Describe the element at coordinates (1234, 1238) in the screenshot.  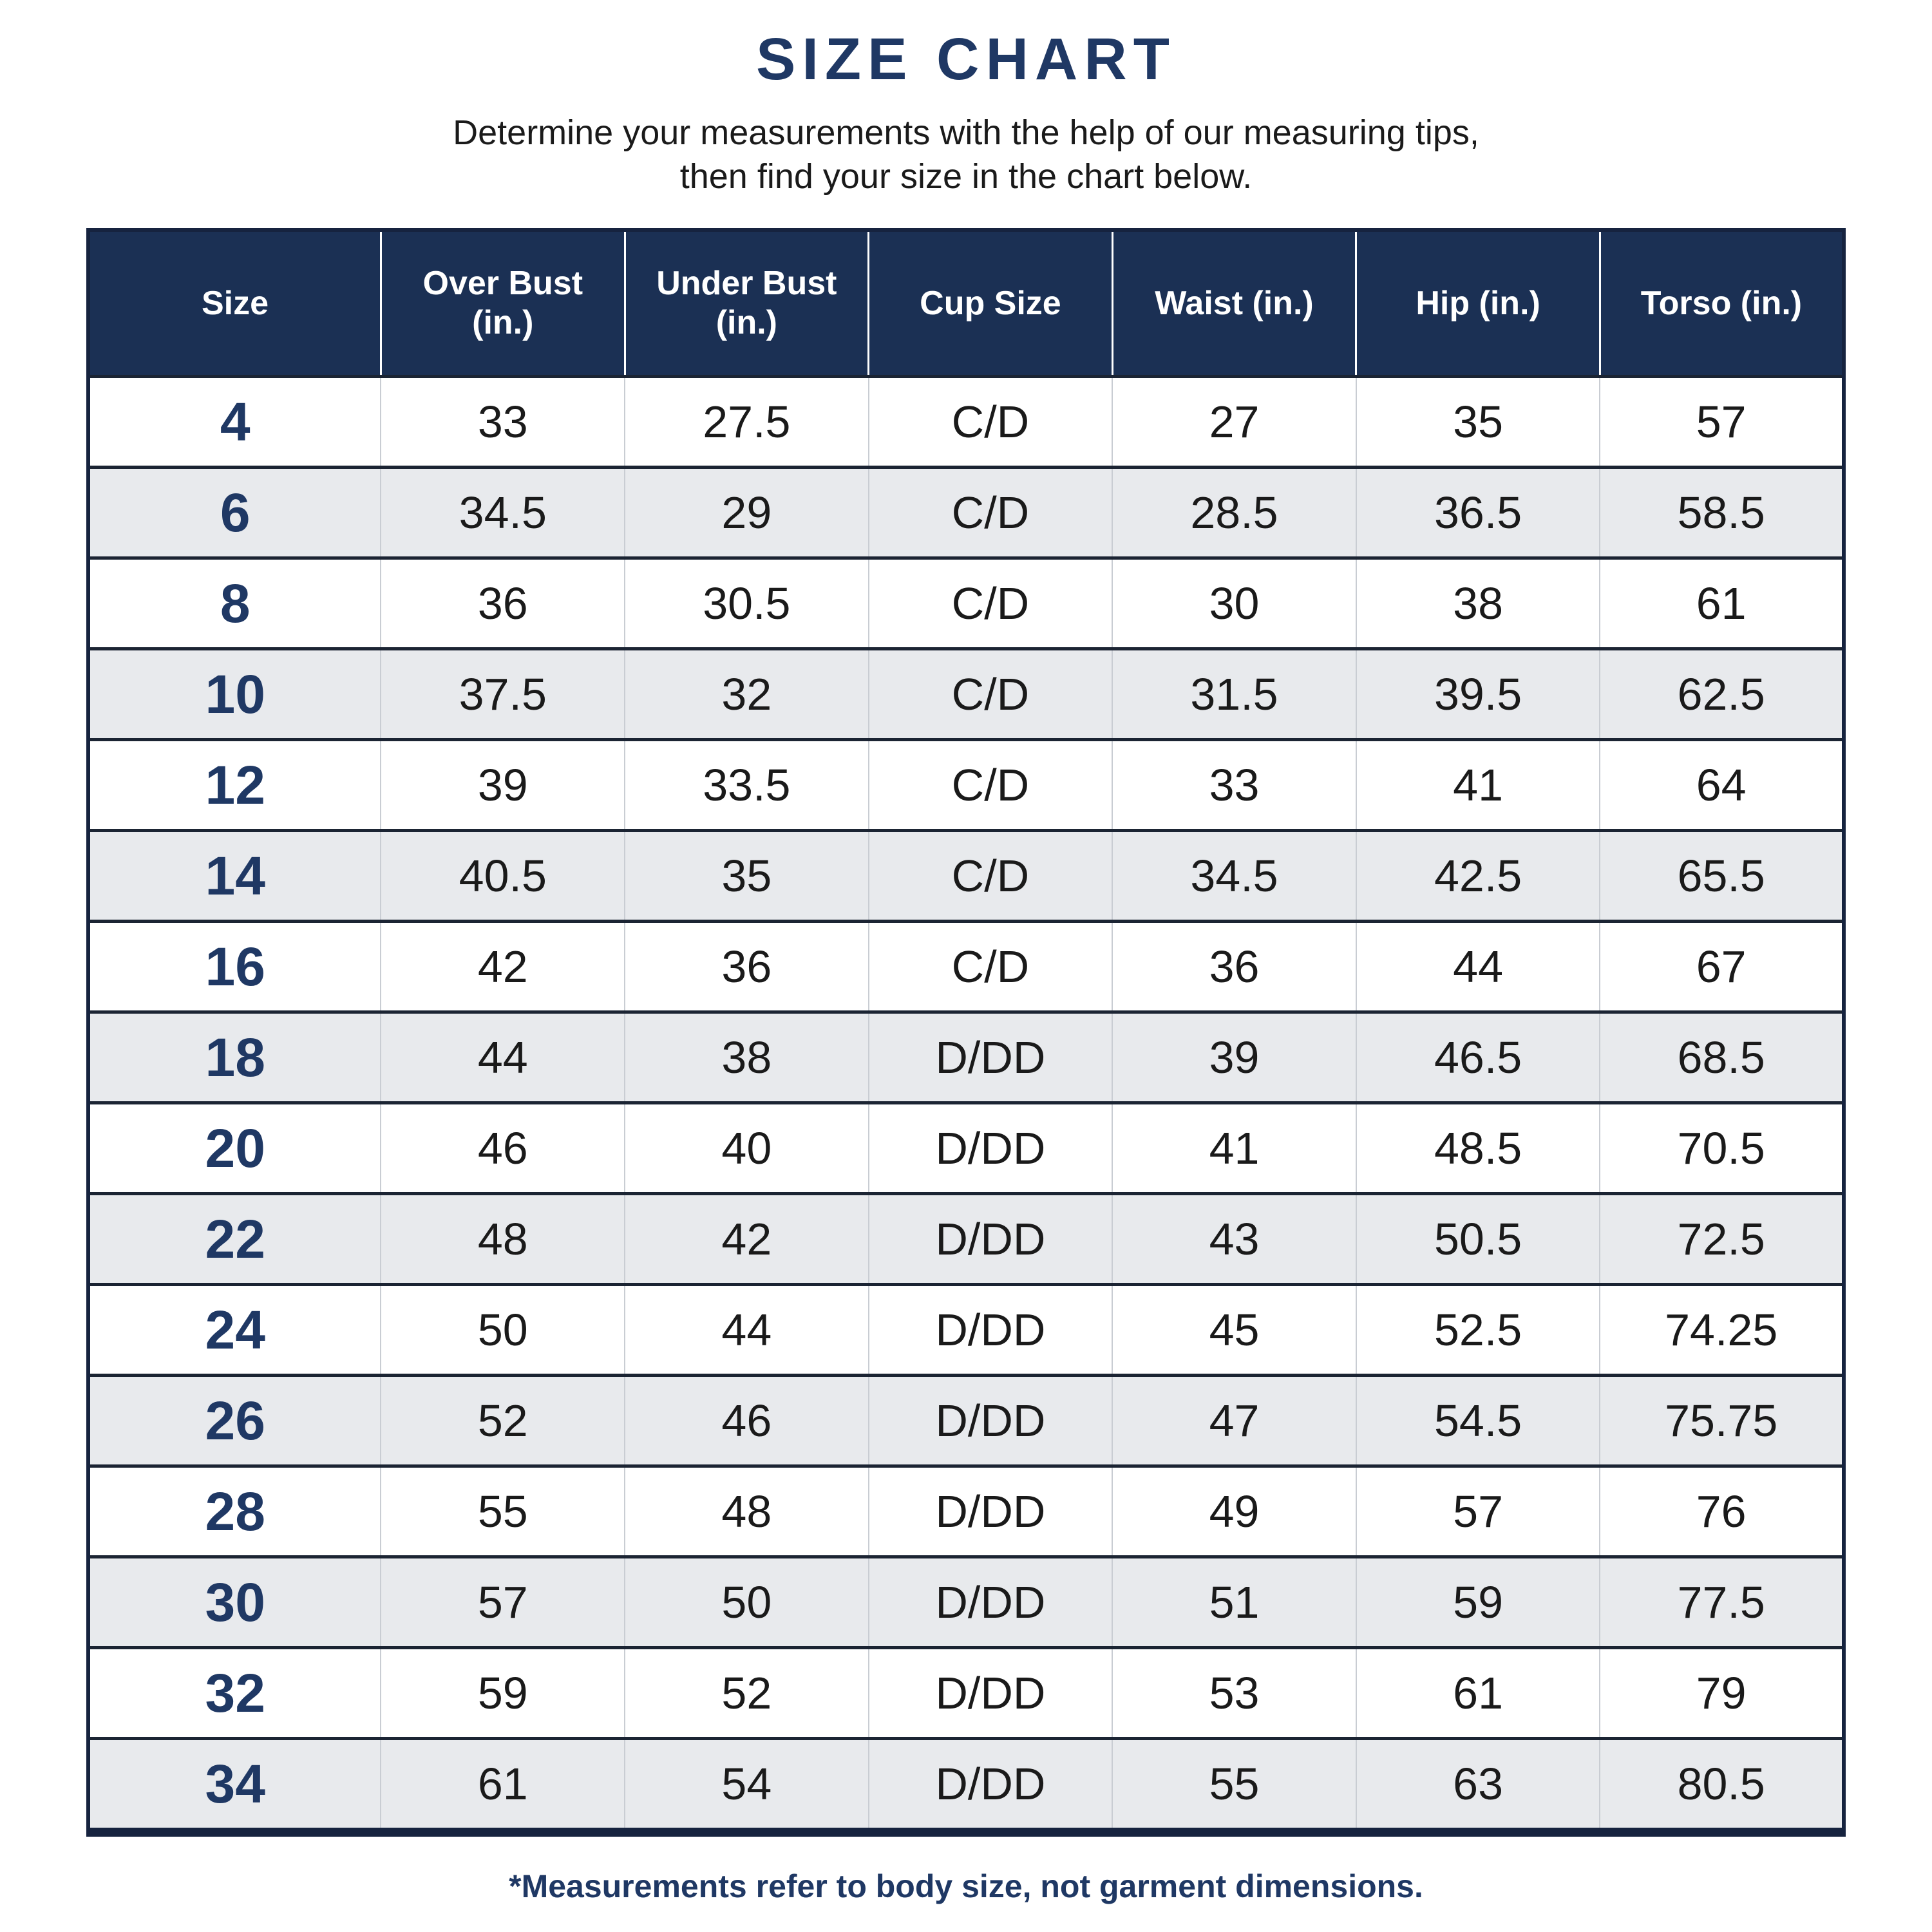
I see `value-cell: 43` at that location.